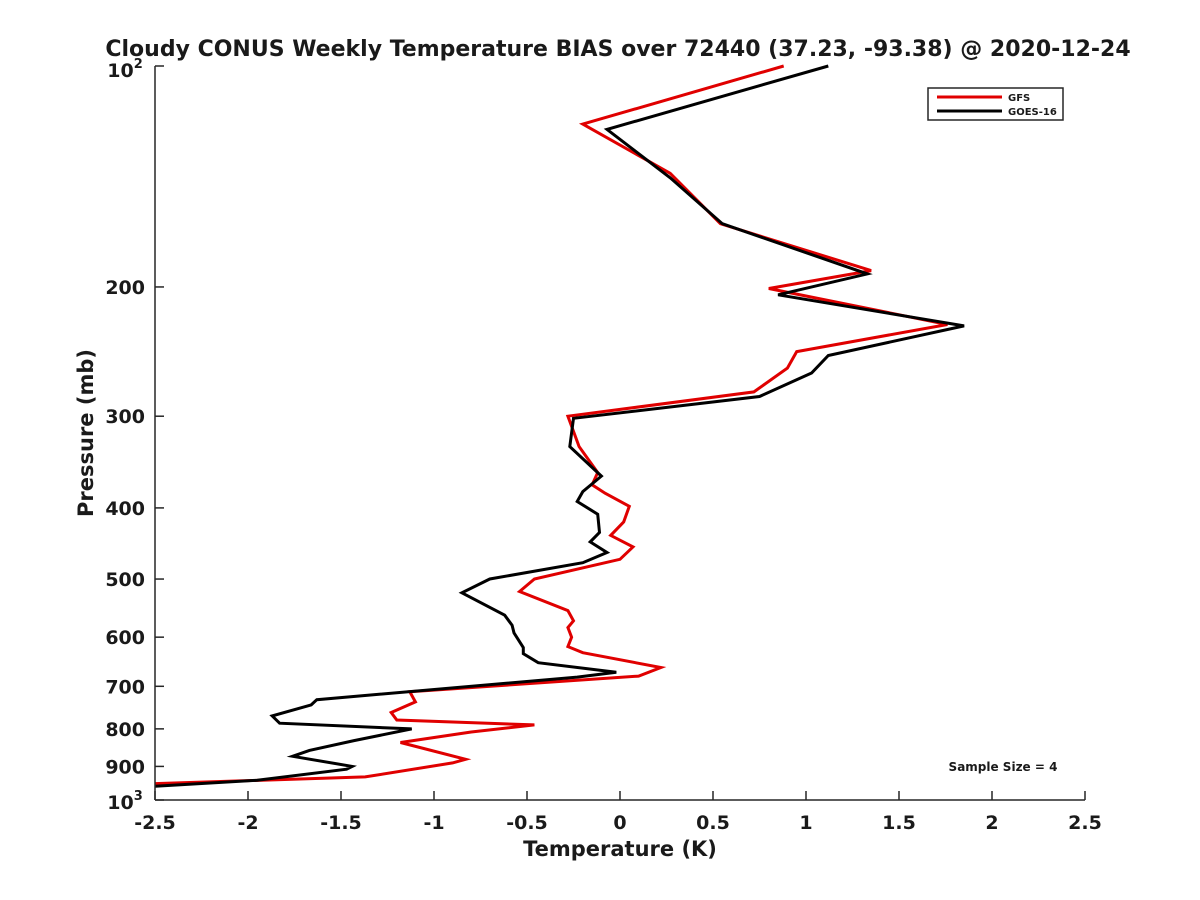  I want to click on y-tick-label: 700, so click(125, 687).